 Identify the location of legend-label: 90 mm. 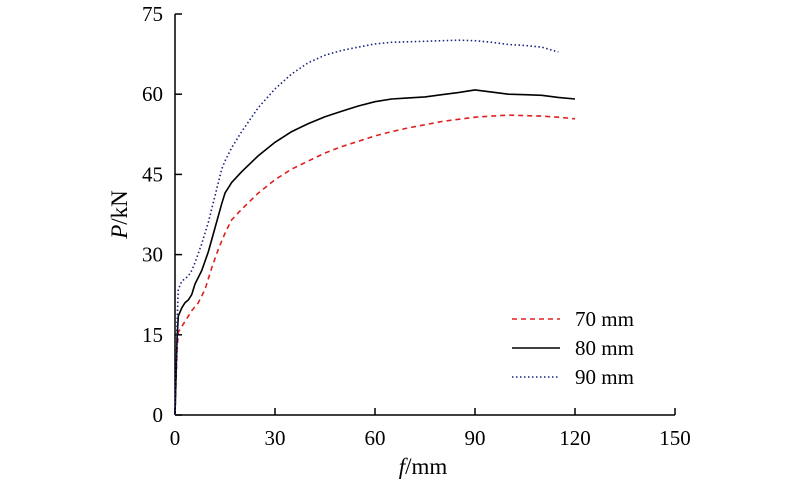
(604, 377).